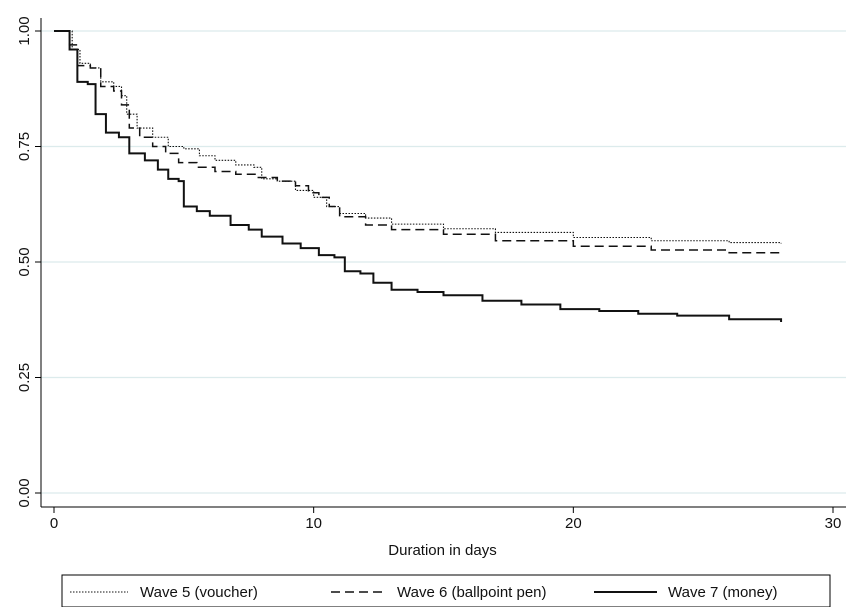  Describe the element at coordinates (199, 592) in the screenshot. I see `legend-label-1: Wave 5 (voucher)` at that location.